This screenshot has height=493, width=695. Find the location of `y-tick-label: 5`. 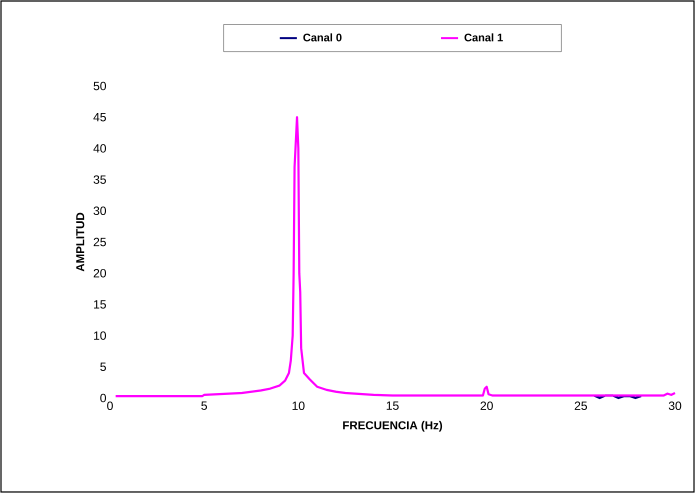

y-tick-label: 5 is located at coordinates (103, 366).